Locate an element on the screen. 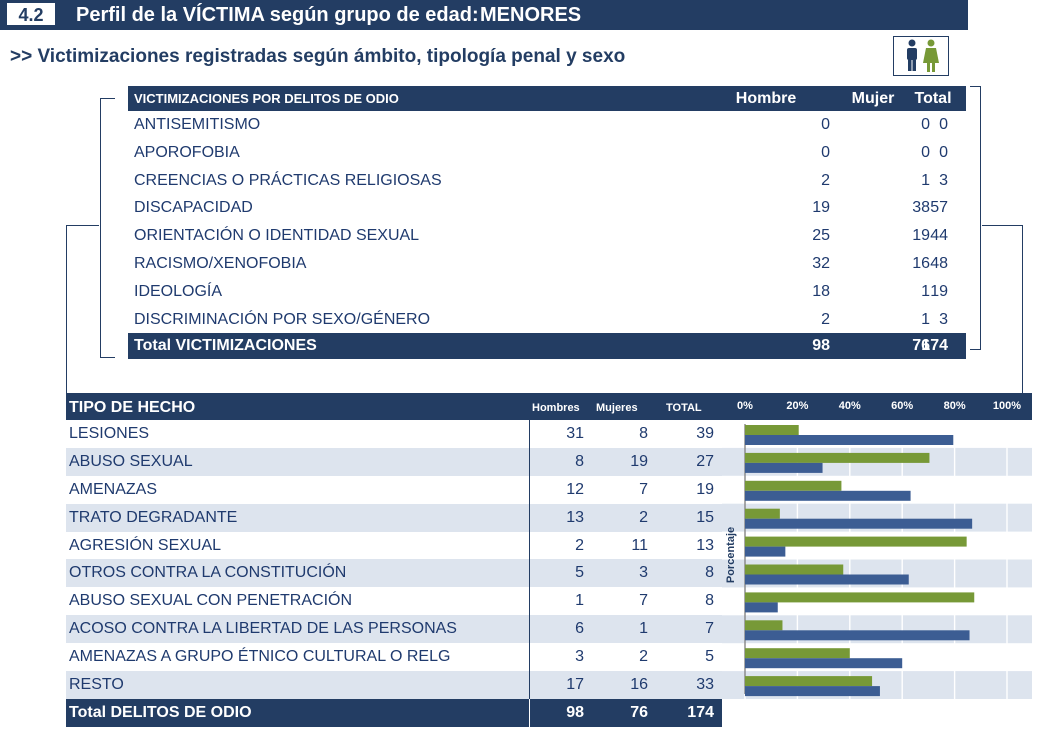 The image size is (1059, 737). header-total: TOTAL is located at coordinates (684, 408).